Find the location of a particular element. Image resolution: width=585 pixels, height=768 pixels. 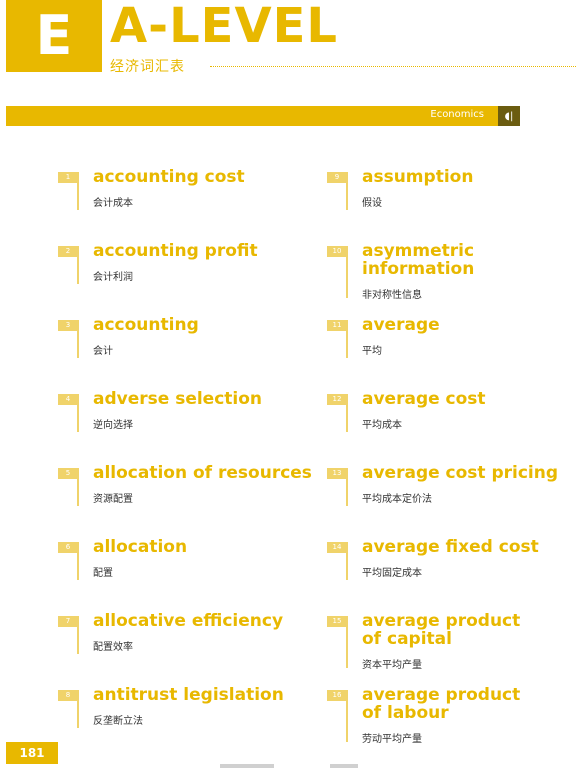

entry-translation: 反垄断立法 is located at coordinates (118, 721).